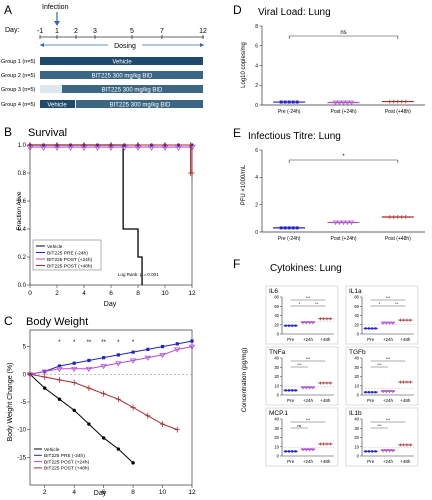 The image size is (432, 500). What do you see at coordinates (306, 268) in the screenshot?
I see `cytokines-title: Cytokines: Lung` at bounding box center [306, 268].